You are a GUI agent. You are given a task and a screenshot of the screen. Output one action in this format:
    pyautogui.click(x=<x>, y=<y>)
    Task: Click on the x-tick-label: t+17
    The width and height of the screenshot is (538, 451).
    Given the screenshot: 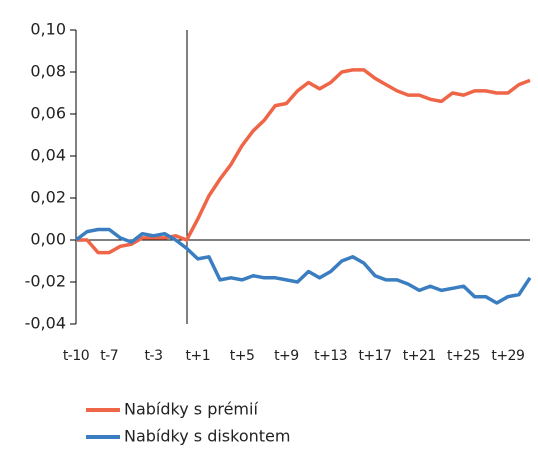 What is the action you would take?
    pyautogui.click(x=374, y=356)
    